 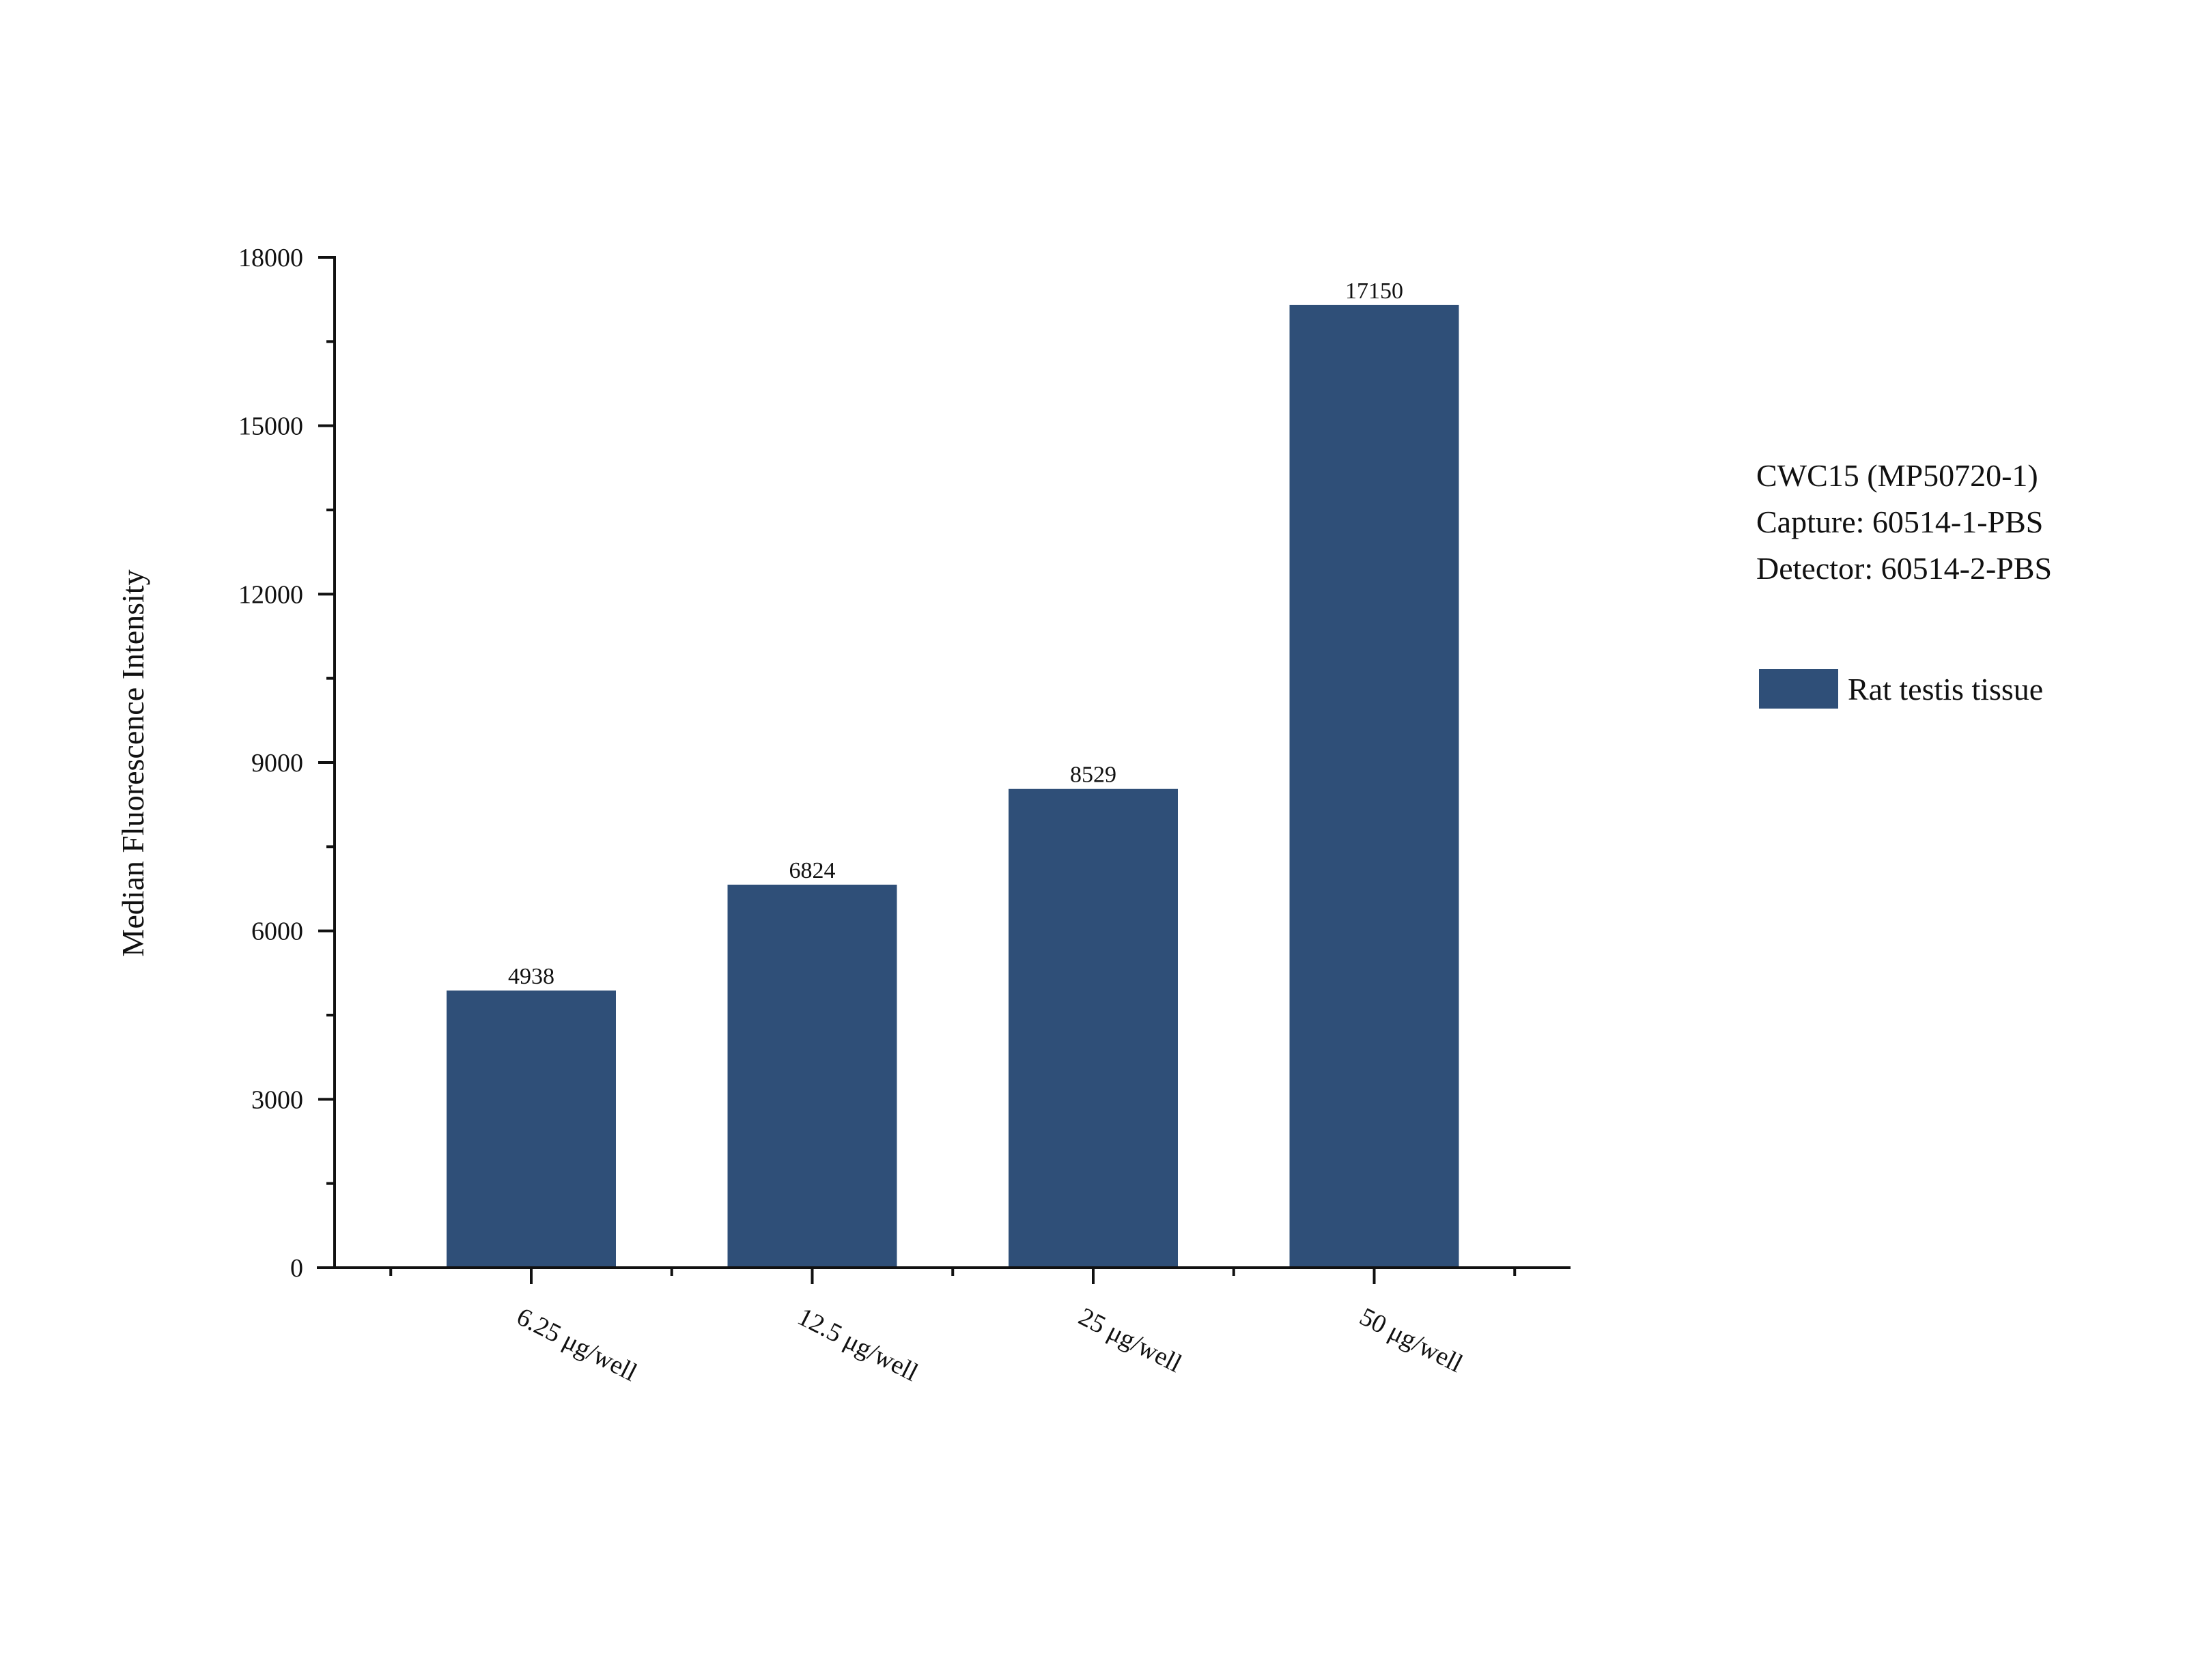 What do you see at coordinates (813, 870) in the screenshot?
I see `data-label: 6824` at bounding box center [813, 870].